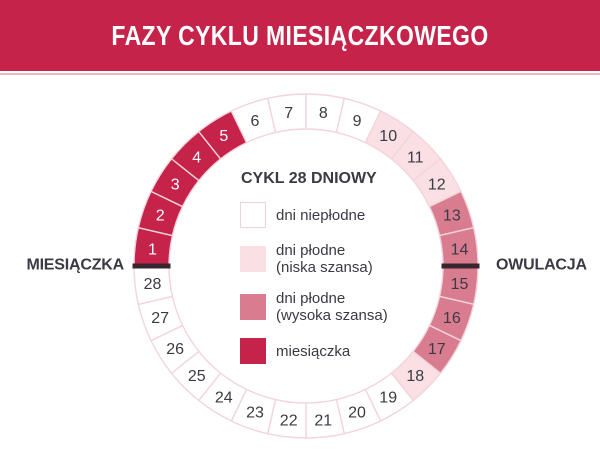 This screenshot has width=600, height=463. What do you see at coordinates (309, 178) in the screenshot?
I see `legend-title: CYKL 28 DNIOWY` at bounding box center [309, 178].